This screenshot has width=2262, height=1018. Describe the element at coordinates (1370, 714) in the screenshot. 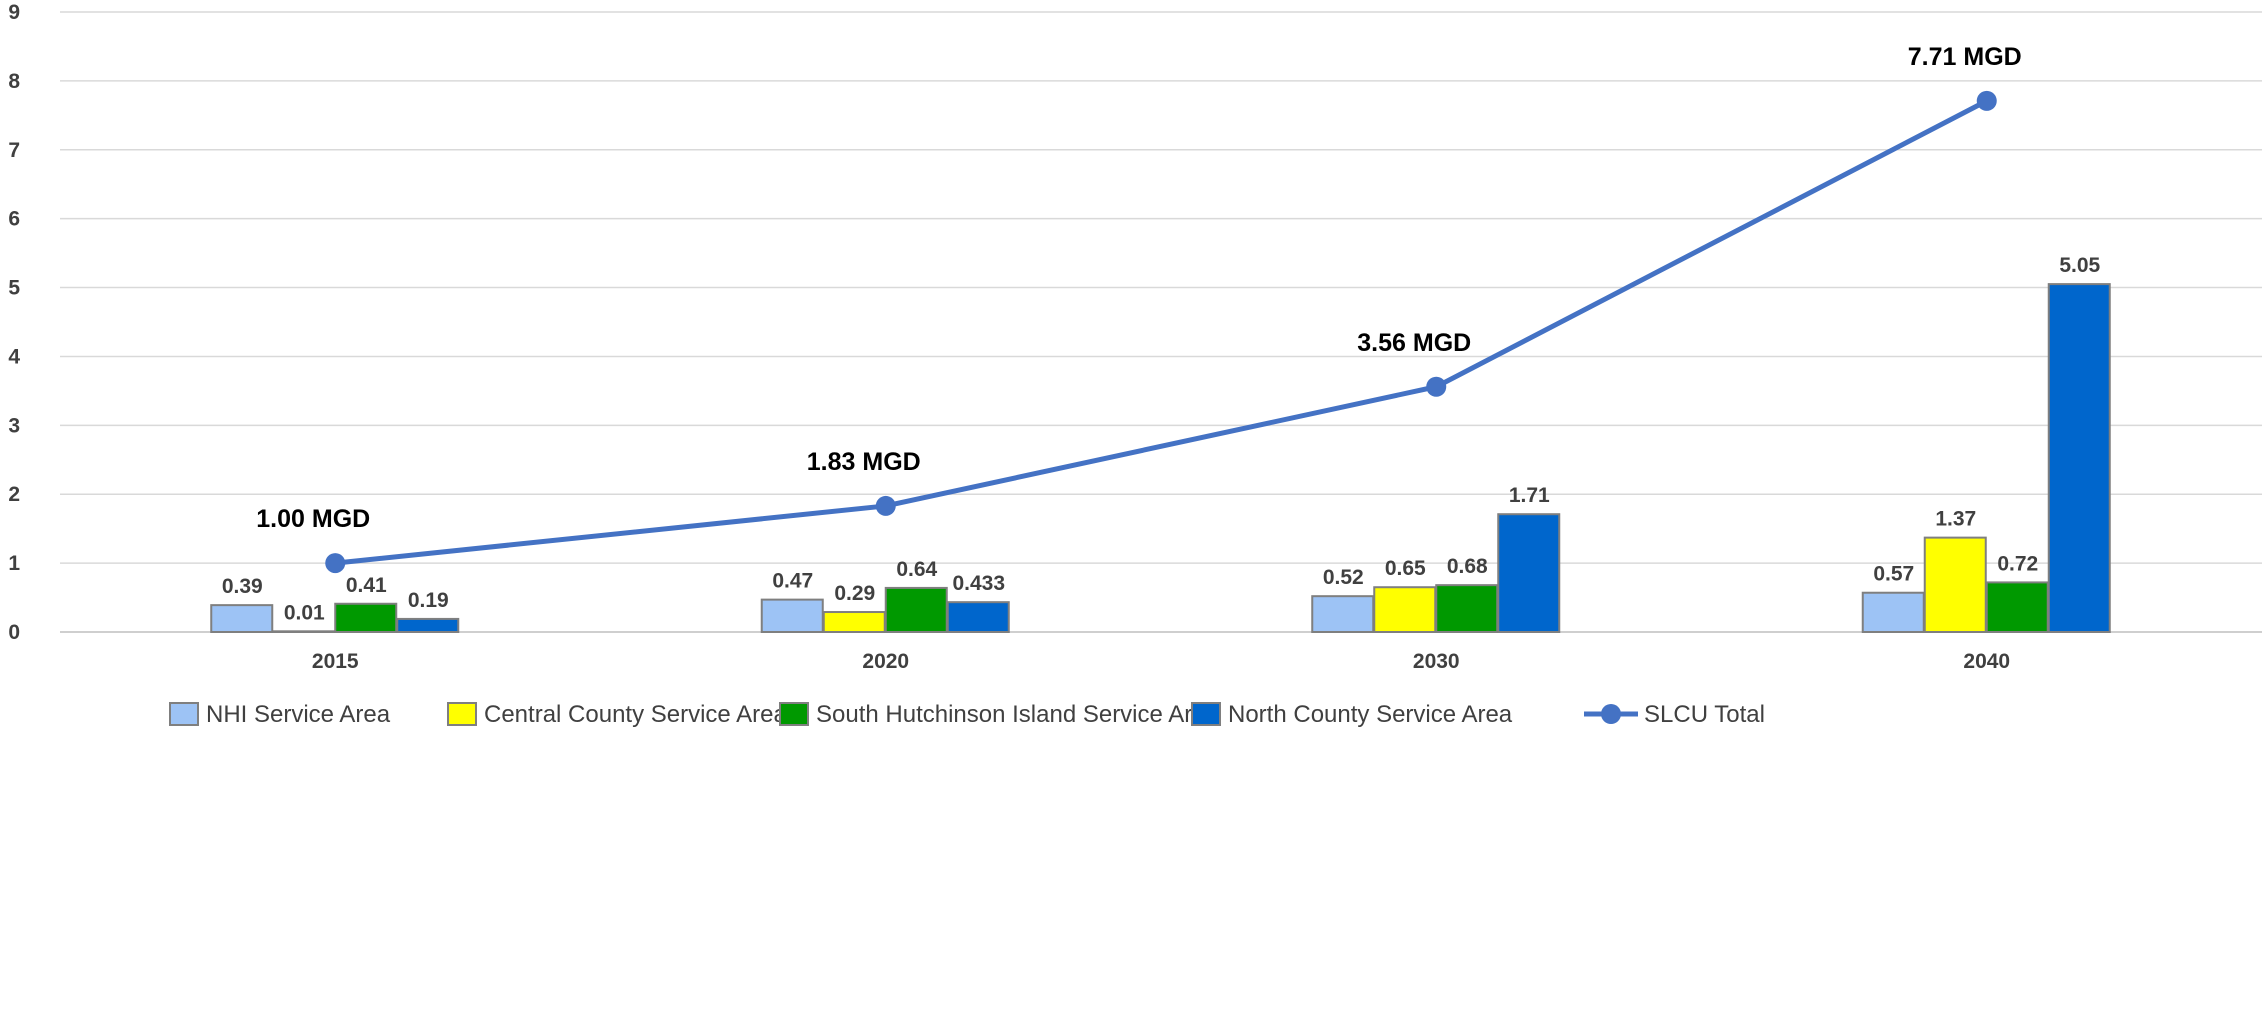

I see `legend-label: North County Service Area` at that location.